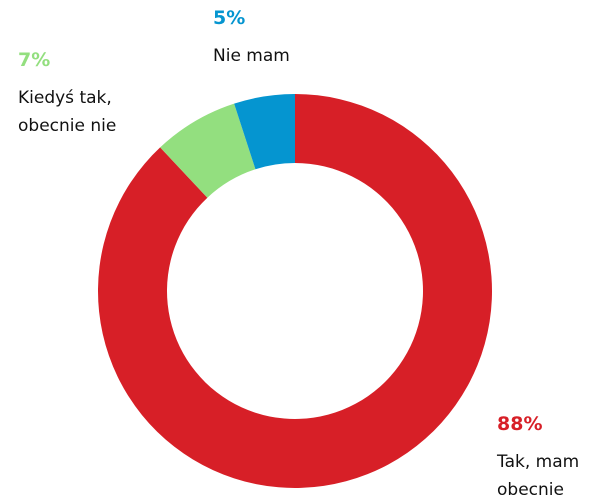 The width and height of the screenshot is (601, 503). I want to click on category-label: Kiedyś tak, obecnie nie, so click(67, 112).